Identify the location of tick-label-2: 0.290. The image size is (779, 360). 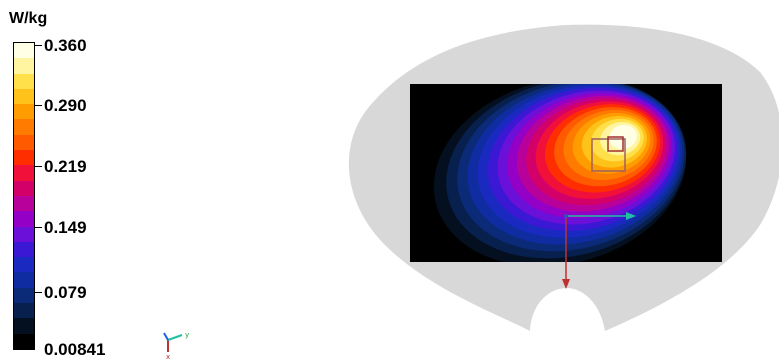
(65, 105).